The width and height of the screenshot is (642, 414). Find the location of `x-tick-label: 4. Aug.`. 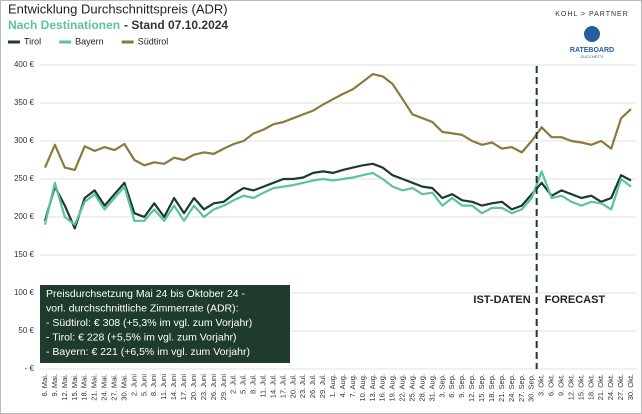

x-tick-label: 4. Aug. is located at coordinates (342, 385).